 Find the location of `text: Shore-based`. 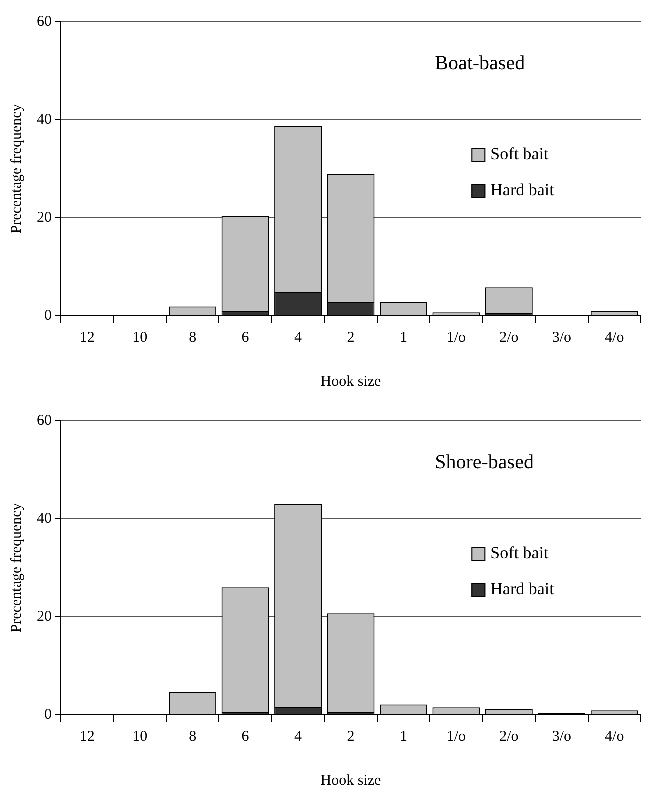

text: Shore-based is located at coordinates (484, 462).